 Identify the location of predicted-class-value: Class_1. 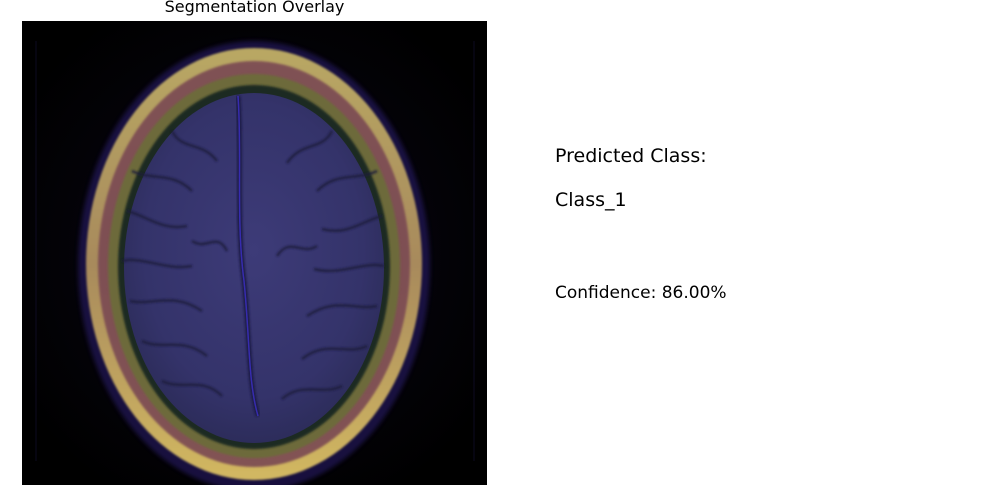
(591, 200).